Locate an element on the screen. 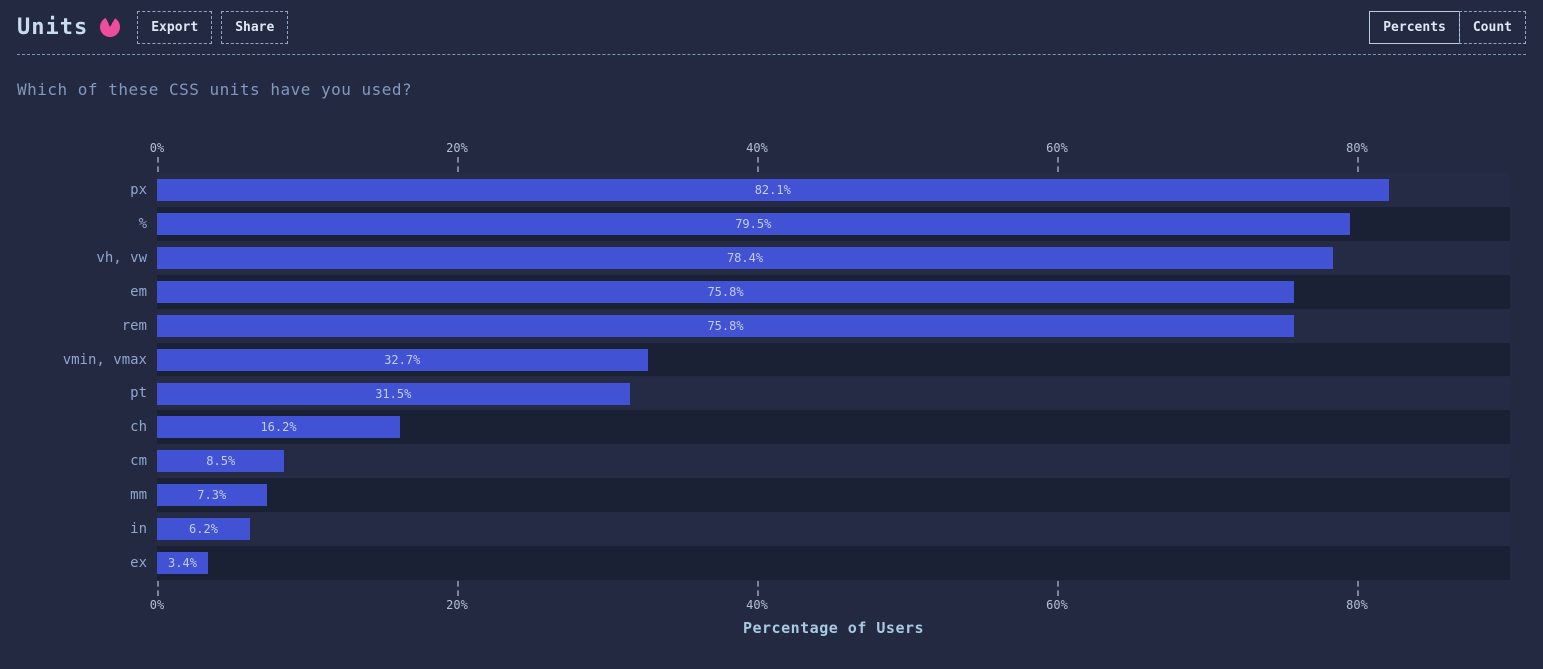 The image size is (1543, 669). bar: 8.5% is located at coordinates (221, 461).